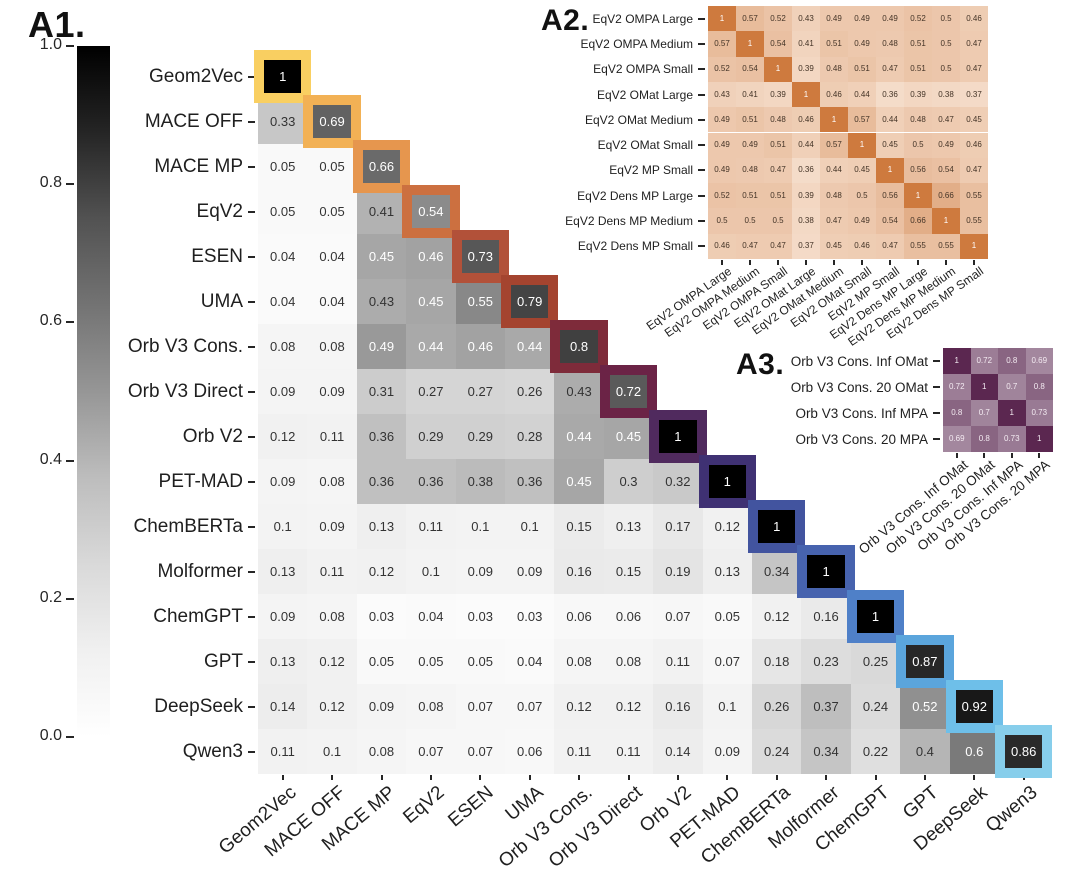  What do you see at coordinates (645, 145) in the screenshot?
I see `row-label-text: EqV2 OMat Small` at bounding box center [645, 145].